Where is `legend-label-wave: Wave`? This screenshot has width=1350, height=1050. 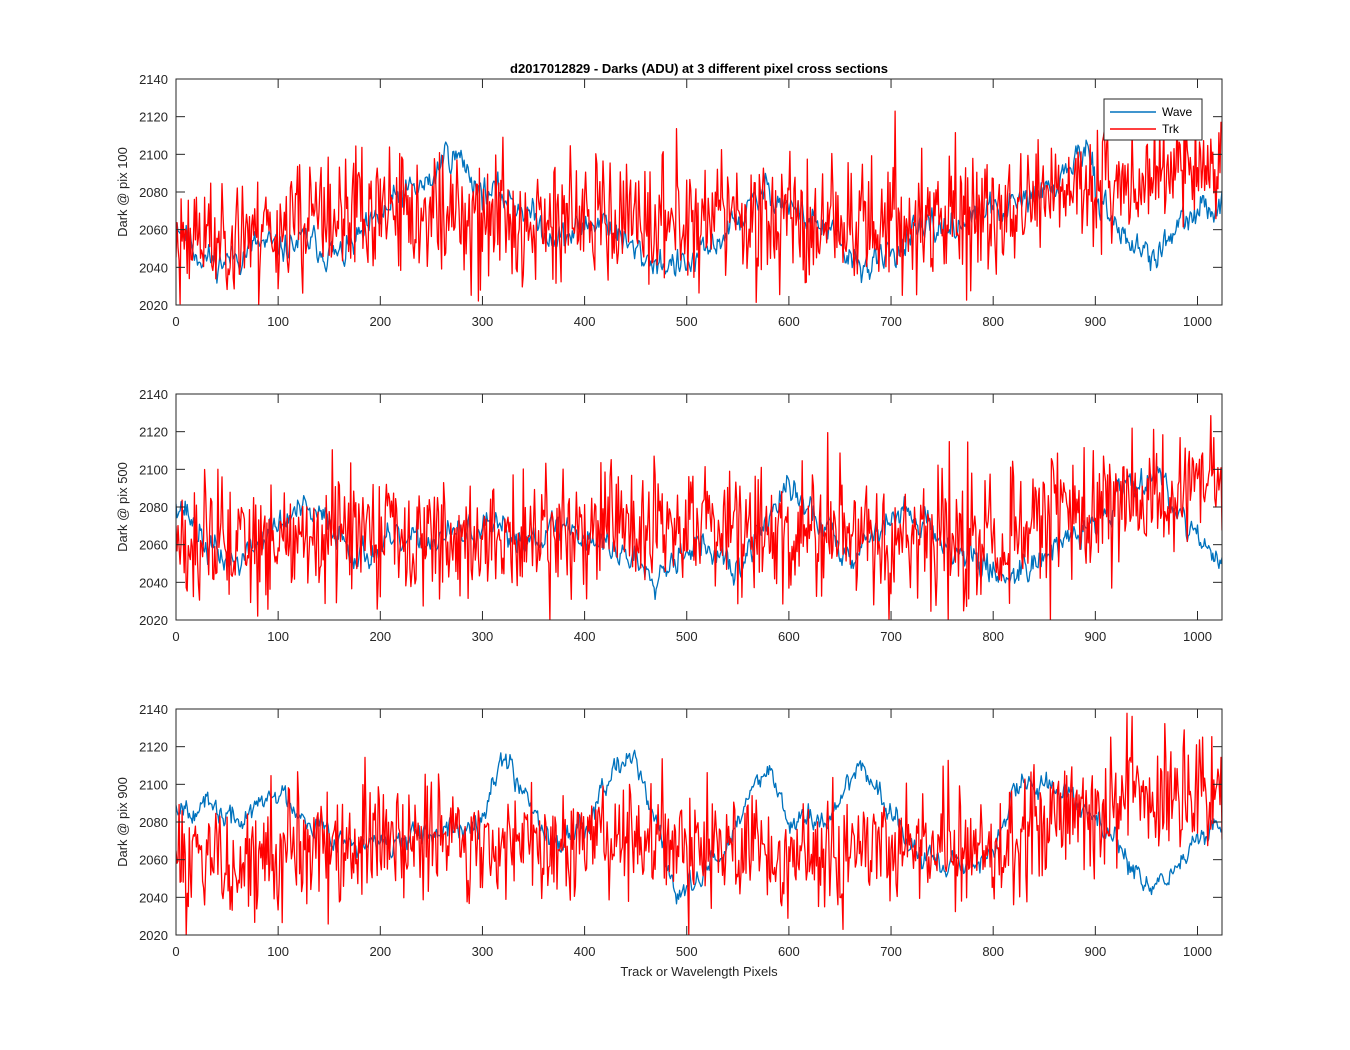
legend-label-wave: Wave is located at coordinates (1177, 112).